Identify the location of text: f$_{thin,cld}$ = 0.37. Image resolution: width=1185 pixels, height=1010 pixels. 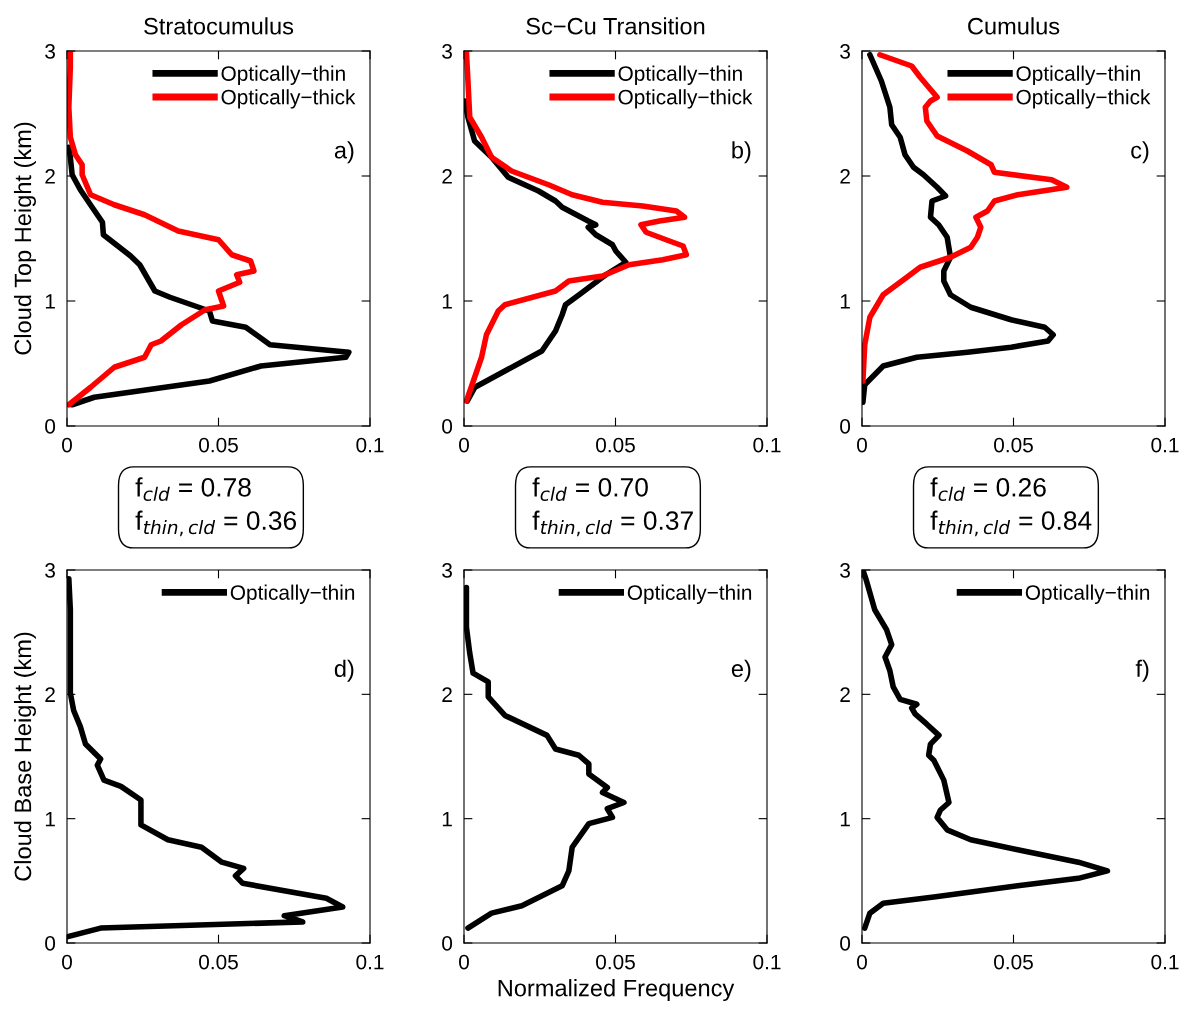
(612, 523).